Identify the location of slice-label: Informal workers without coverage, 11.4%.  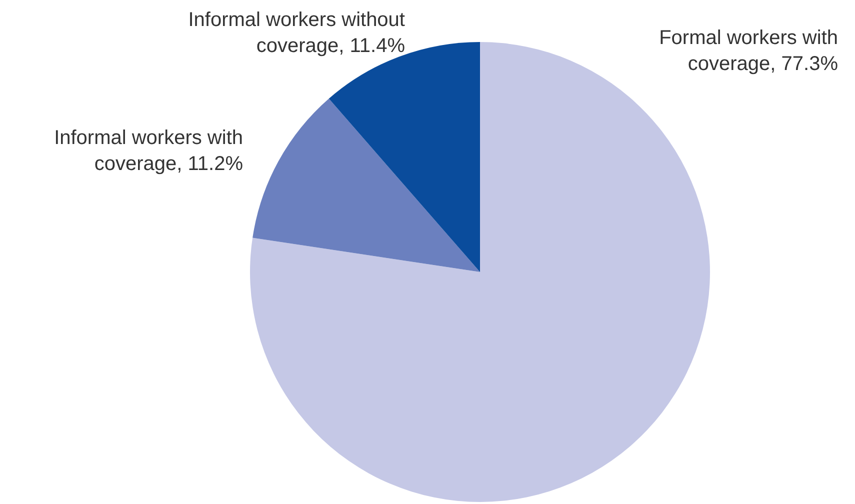
(297, 33).